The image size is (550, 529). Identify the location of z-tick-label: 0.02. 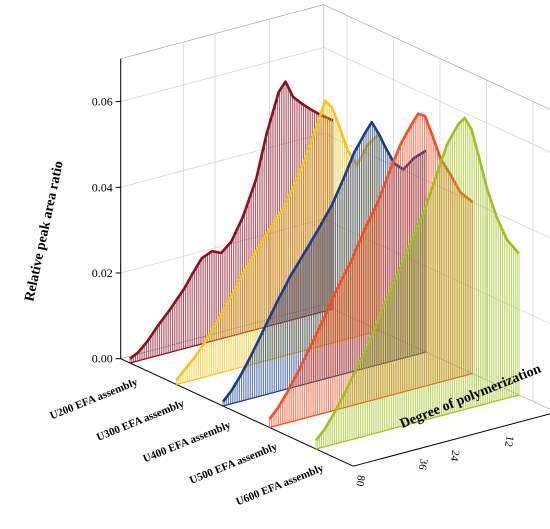
(102, 273).